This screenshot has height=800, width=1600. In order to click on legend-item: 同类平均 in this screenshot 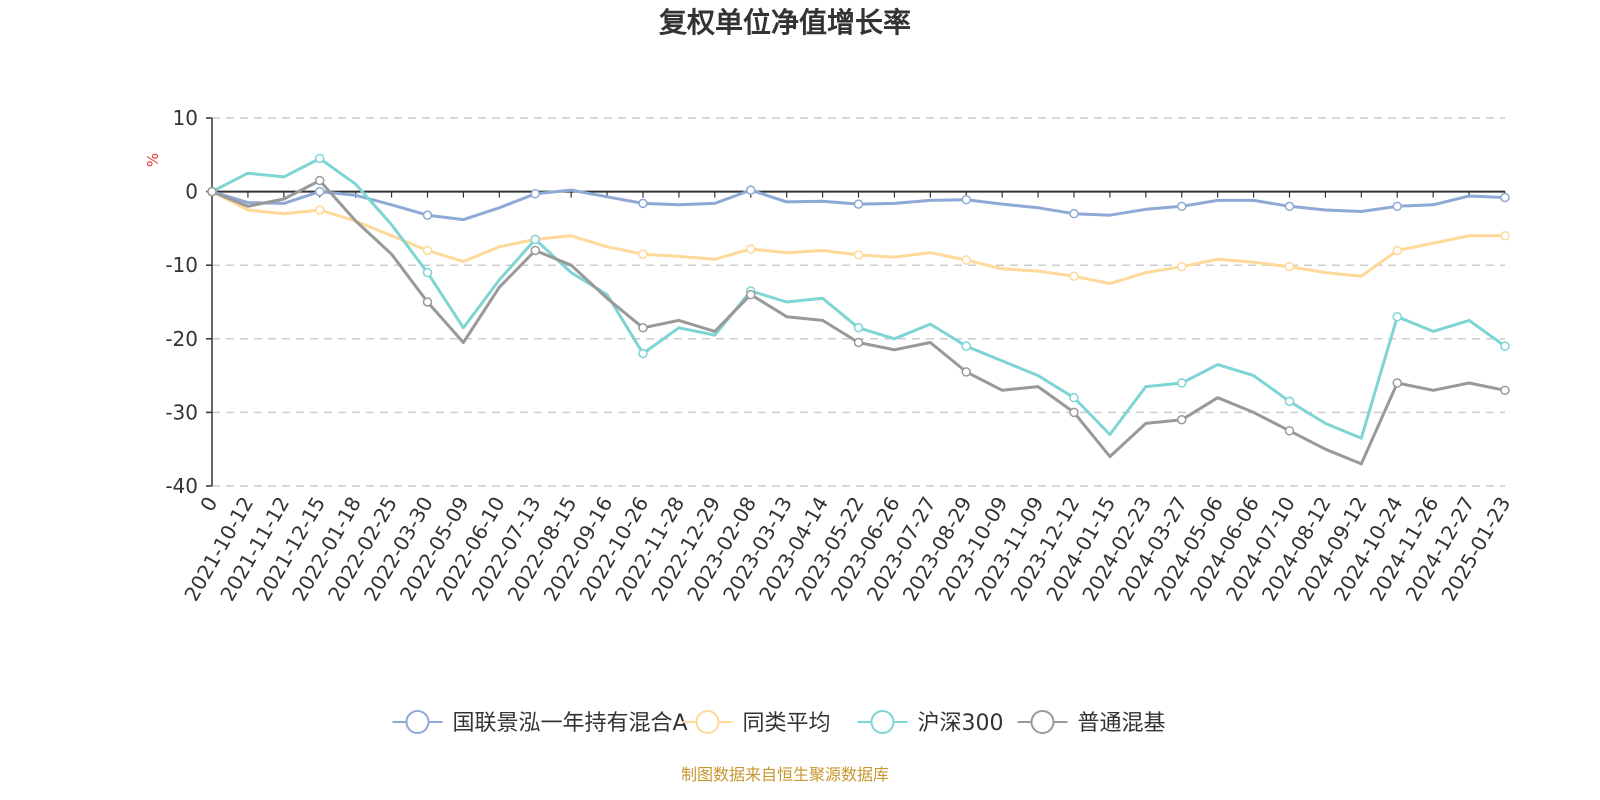, I will do `click(756, 723)`.